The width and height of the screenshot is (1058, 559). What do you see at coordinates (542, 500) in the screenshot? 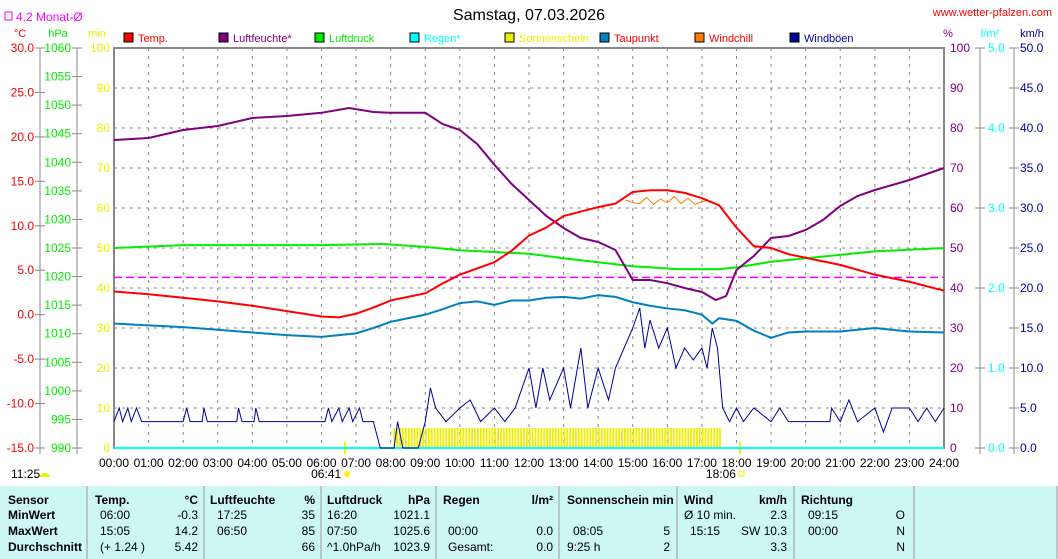
I see `header-rain-unit: l/m²` at bounding box center [542, 500].